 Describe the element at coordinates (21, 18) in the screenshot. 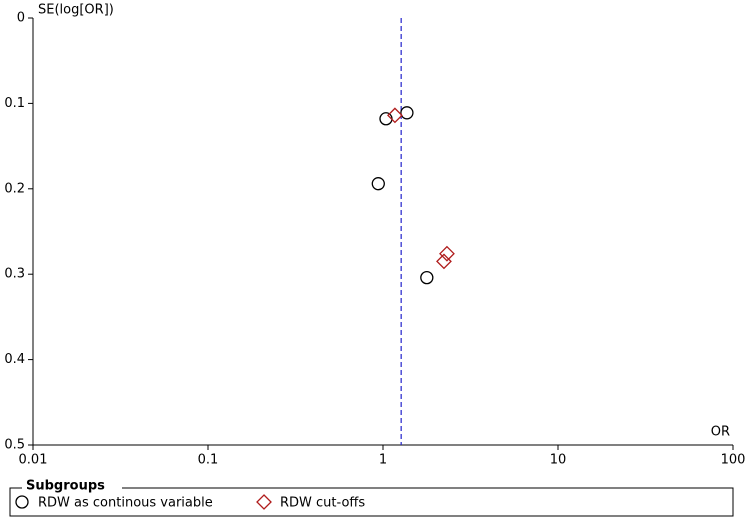

I see `y-tick-label: 0` at that location.